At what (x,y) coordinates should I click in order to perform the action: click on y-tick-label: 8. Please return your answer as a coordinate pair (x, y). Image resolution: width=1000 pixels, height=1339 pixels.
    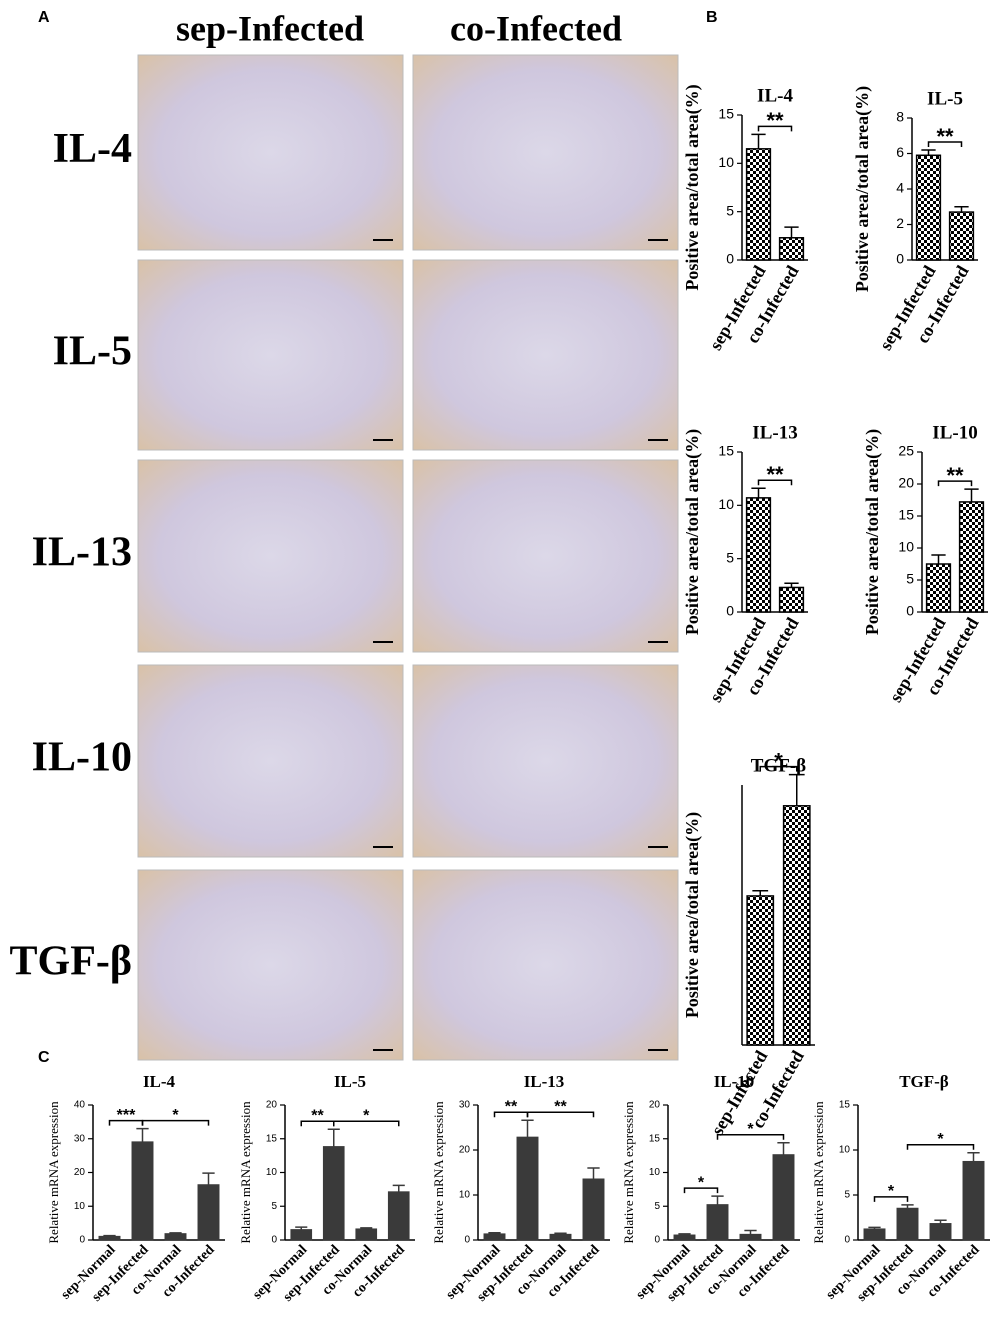
    Looking at the image, I should click on (900, 117).